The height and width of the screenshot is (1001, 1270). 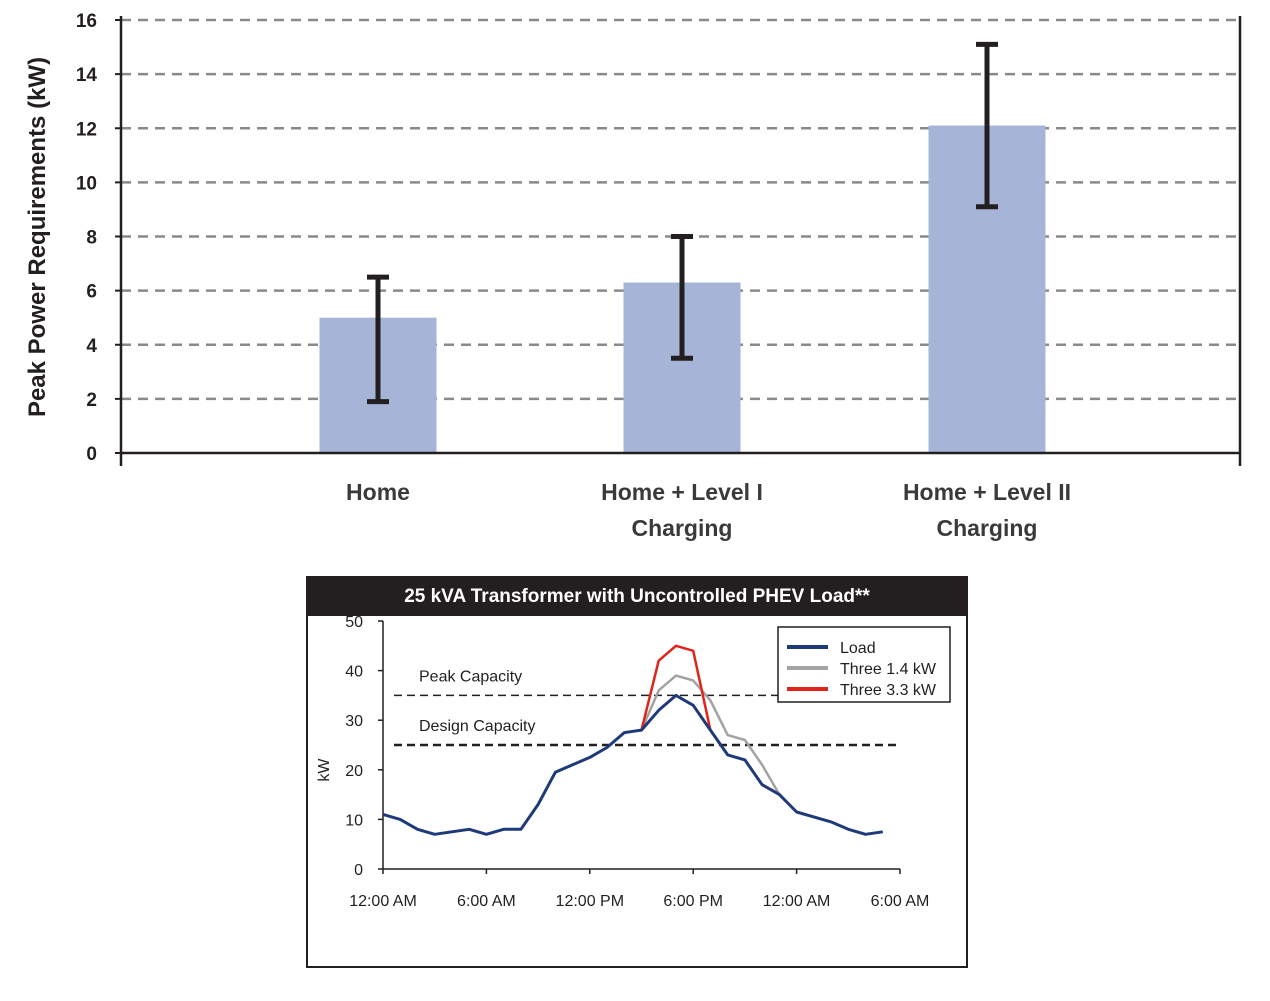 I want to click on y-tick-label: 2, so click(x=91, y=400).